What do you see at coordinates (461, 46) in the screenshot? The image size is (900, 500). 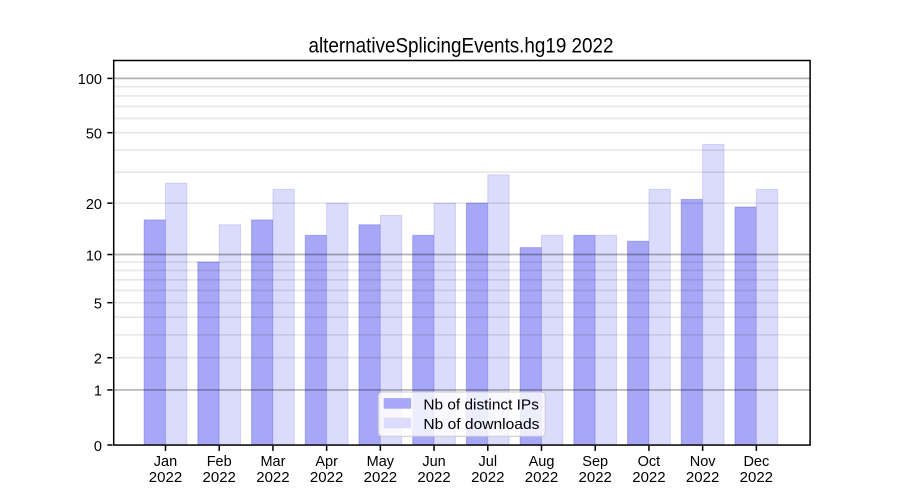 I see `svg-text:alternativeSplicingEvents.hg19: alternativeSplicingEvents.hg19 2022` at bounding box center [461, 46].